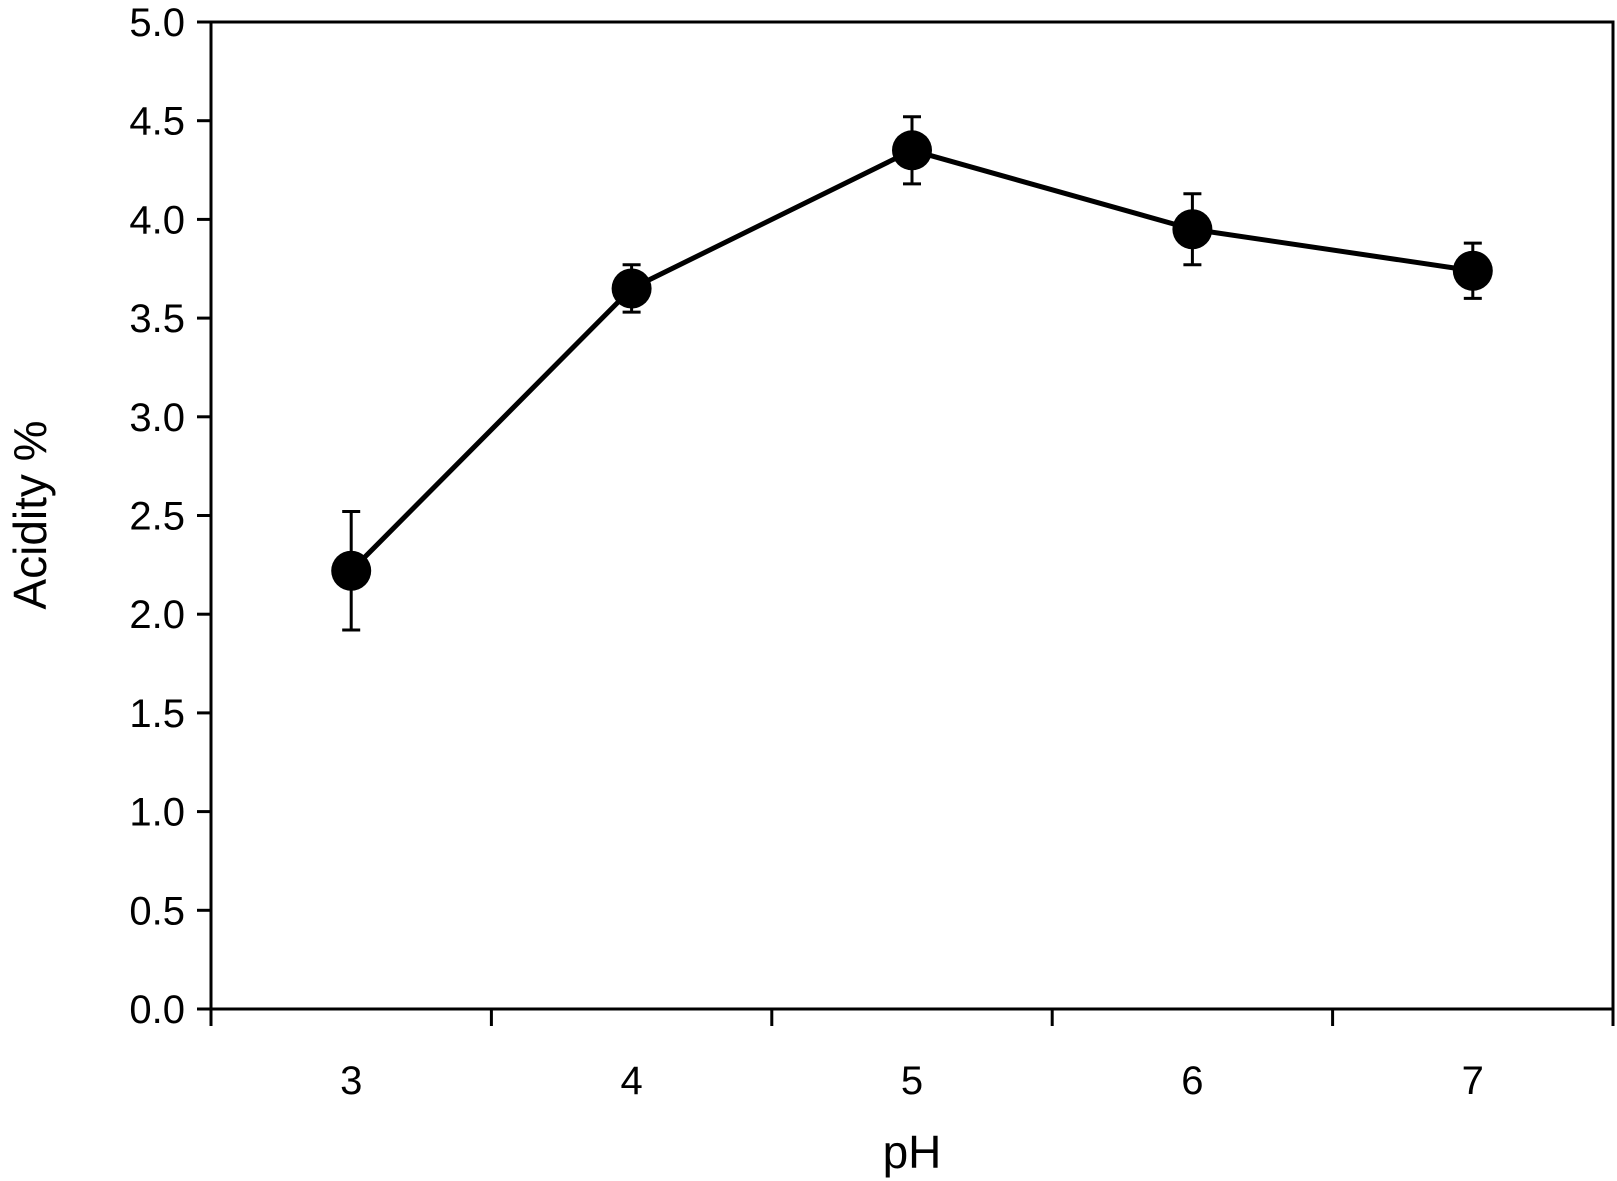  Describe the element at coordinates (157, 319) in the screenshot. I see `y-tick-label: 3.5` at that location.